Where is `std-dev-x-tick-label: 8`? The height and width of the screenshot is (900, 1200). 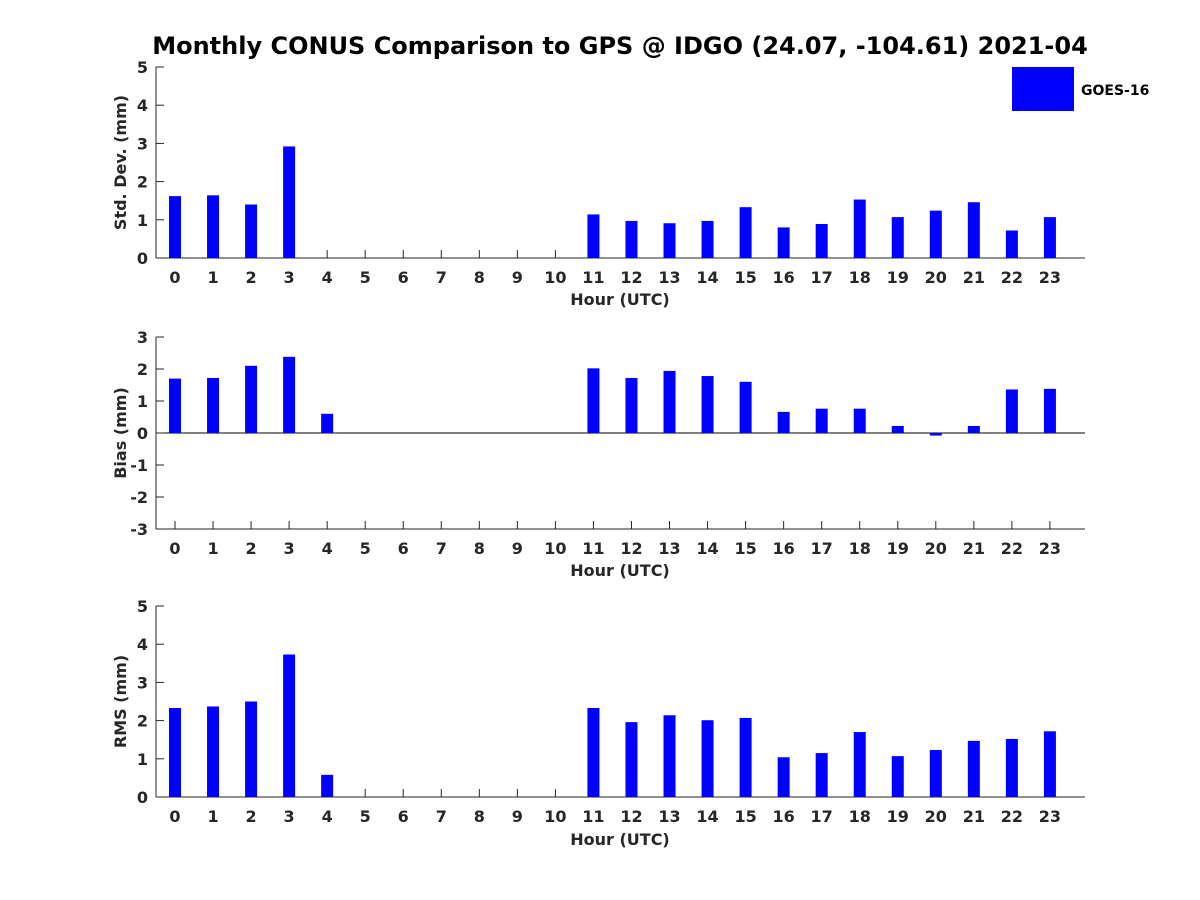 std-dev-x-tick-label: 8 is located at coordinates (479, 277).